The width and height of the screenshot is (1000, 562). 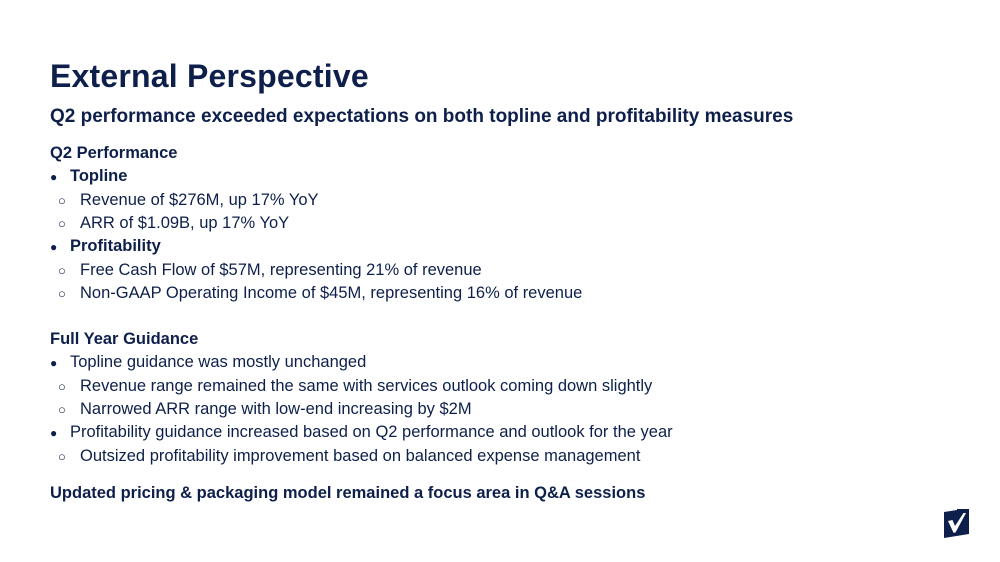 What do you see at coordinates (218, 362) in the screenshot?
I see `list-item-label: Topline guidance was mostly unchanged` at bounding box center [218, 362].